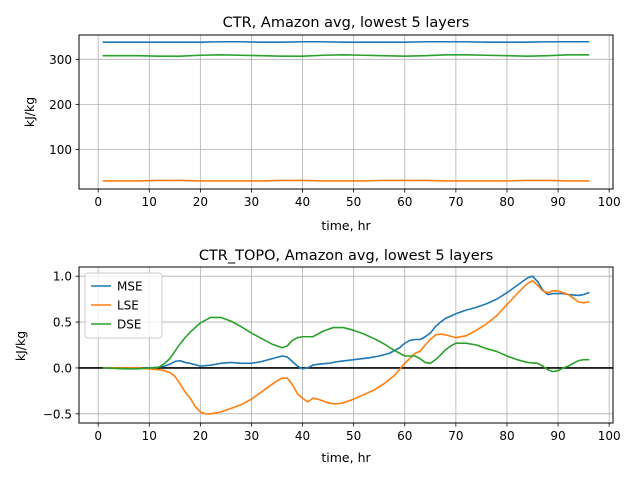 The height and width of the screenshot is (480, 640). What do you see at coordinates (455, 202) in the screenshot?
I see `top-chart-x-tick-label: 70` at bounding box center [455, 202].